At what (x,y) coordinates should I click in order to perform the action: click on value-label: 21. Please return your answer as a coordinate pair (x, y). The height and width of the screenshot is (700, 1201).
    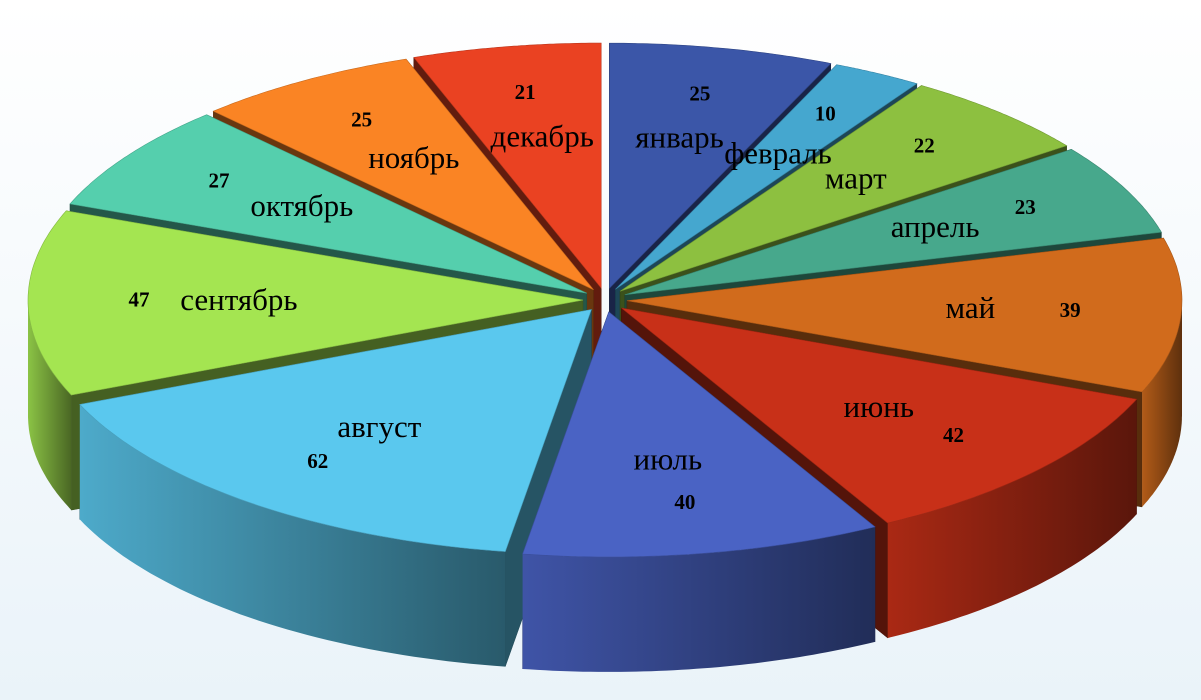
    Looking at the image, I should click on (525, 92).